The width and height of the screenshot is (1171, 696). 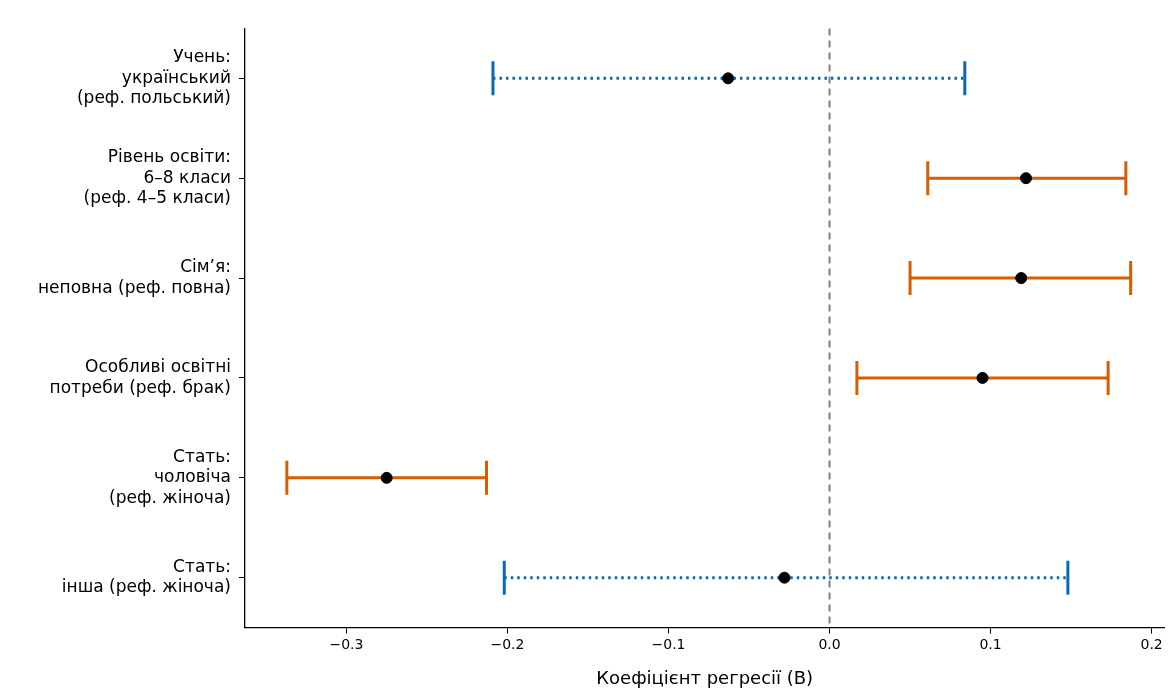 I want to click on x-tick-label: −0.2, so click(x=507, y=643).